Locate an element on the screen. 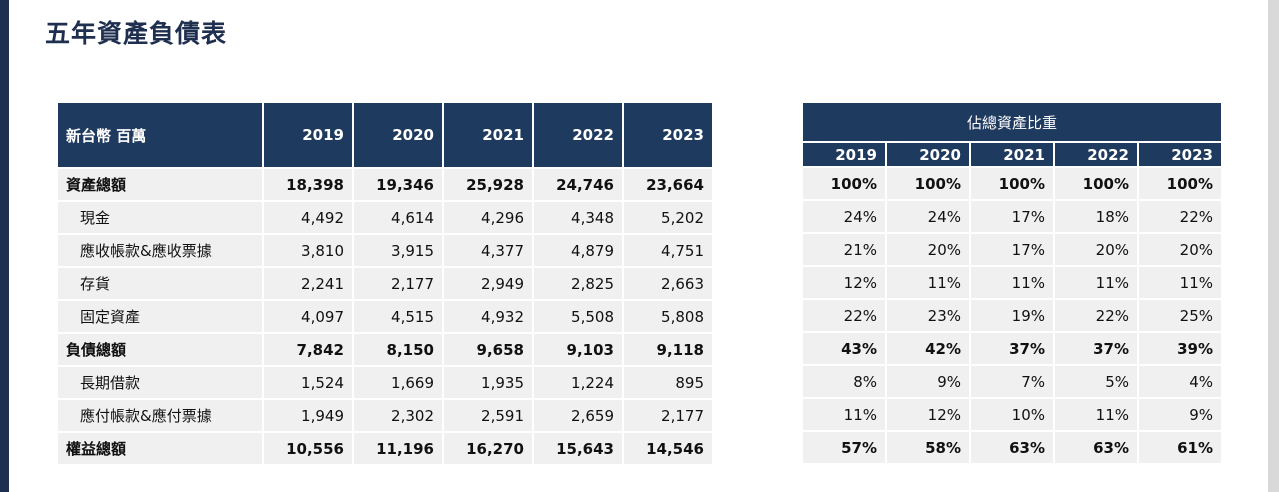  table-row: 負債總額 7,842 8,150 9,658 9,103 9,118 is located at coordinates (385, 349).